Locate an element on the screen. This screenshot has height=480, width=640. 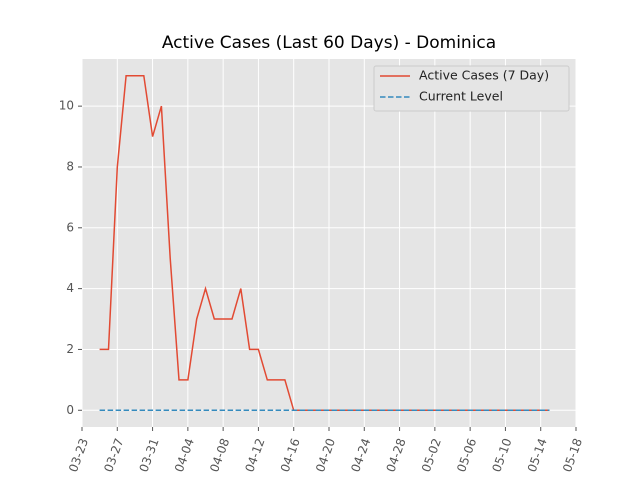
y-tick-label: 10 is located at coordinates (66, 106).